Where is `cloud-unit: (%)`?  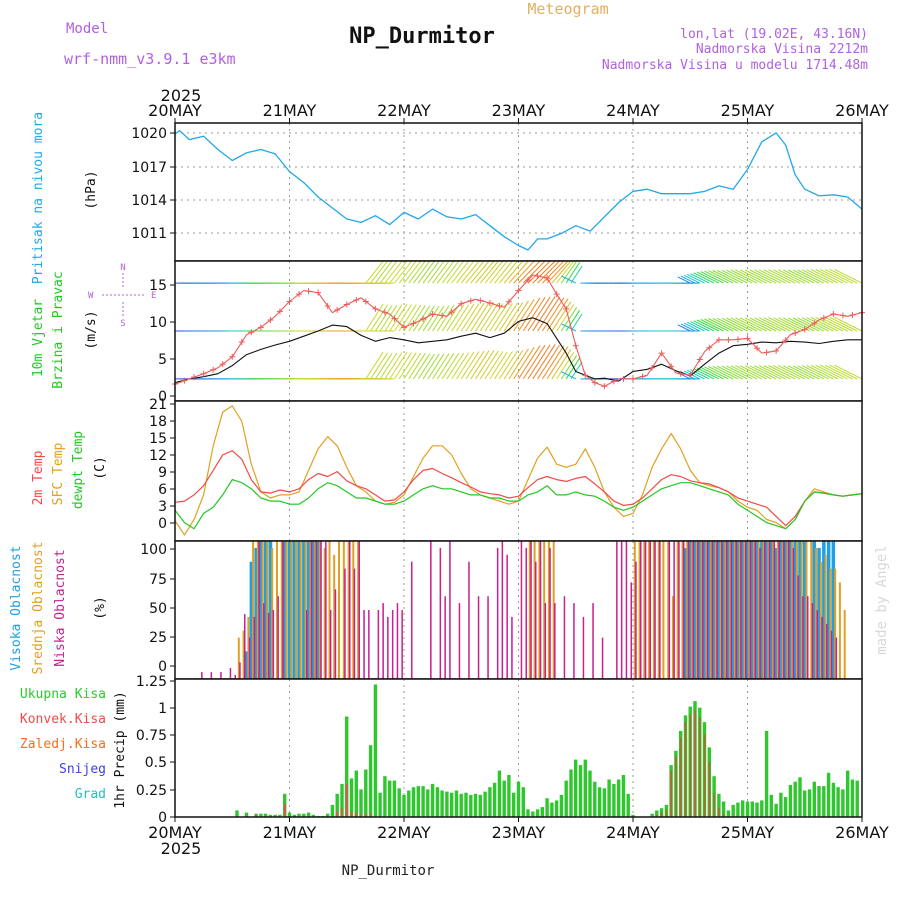 cloud-unit: (%) is located at coordinates (100, 607).